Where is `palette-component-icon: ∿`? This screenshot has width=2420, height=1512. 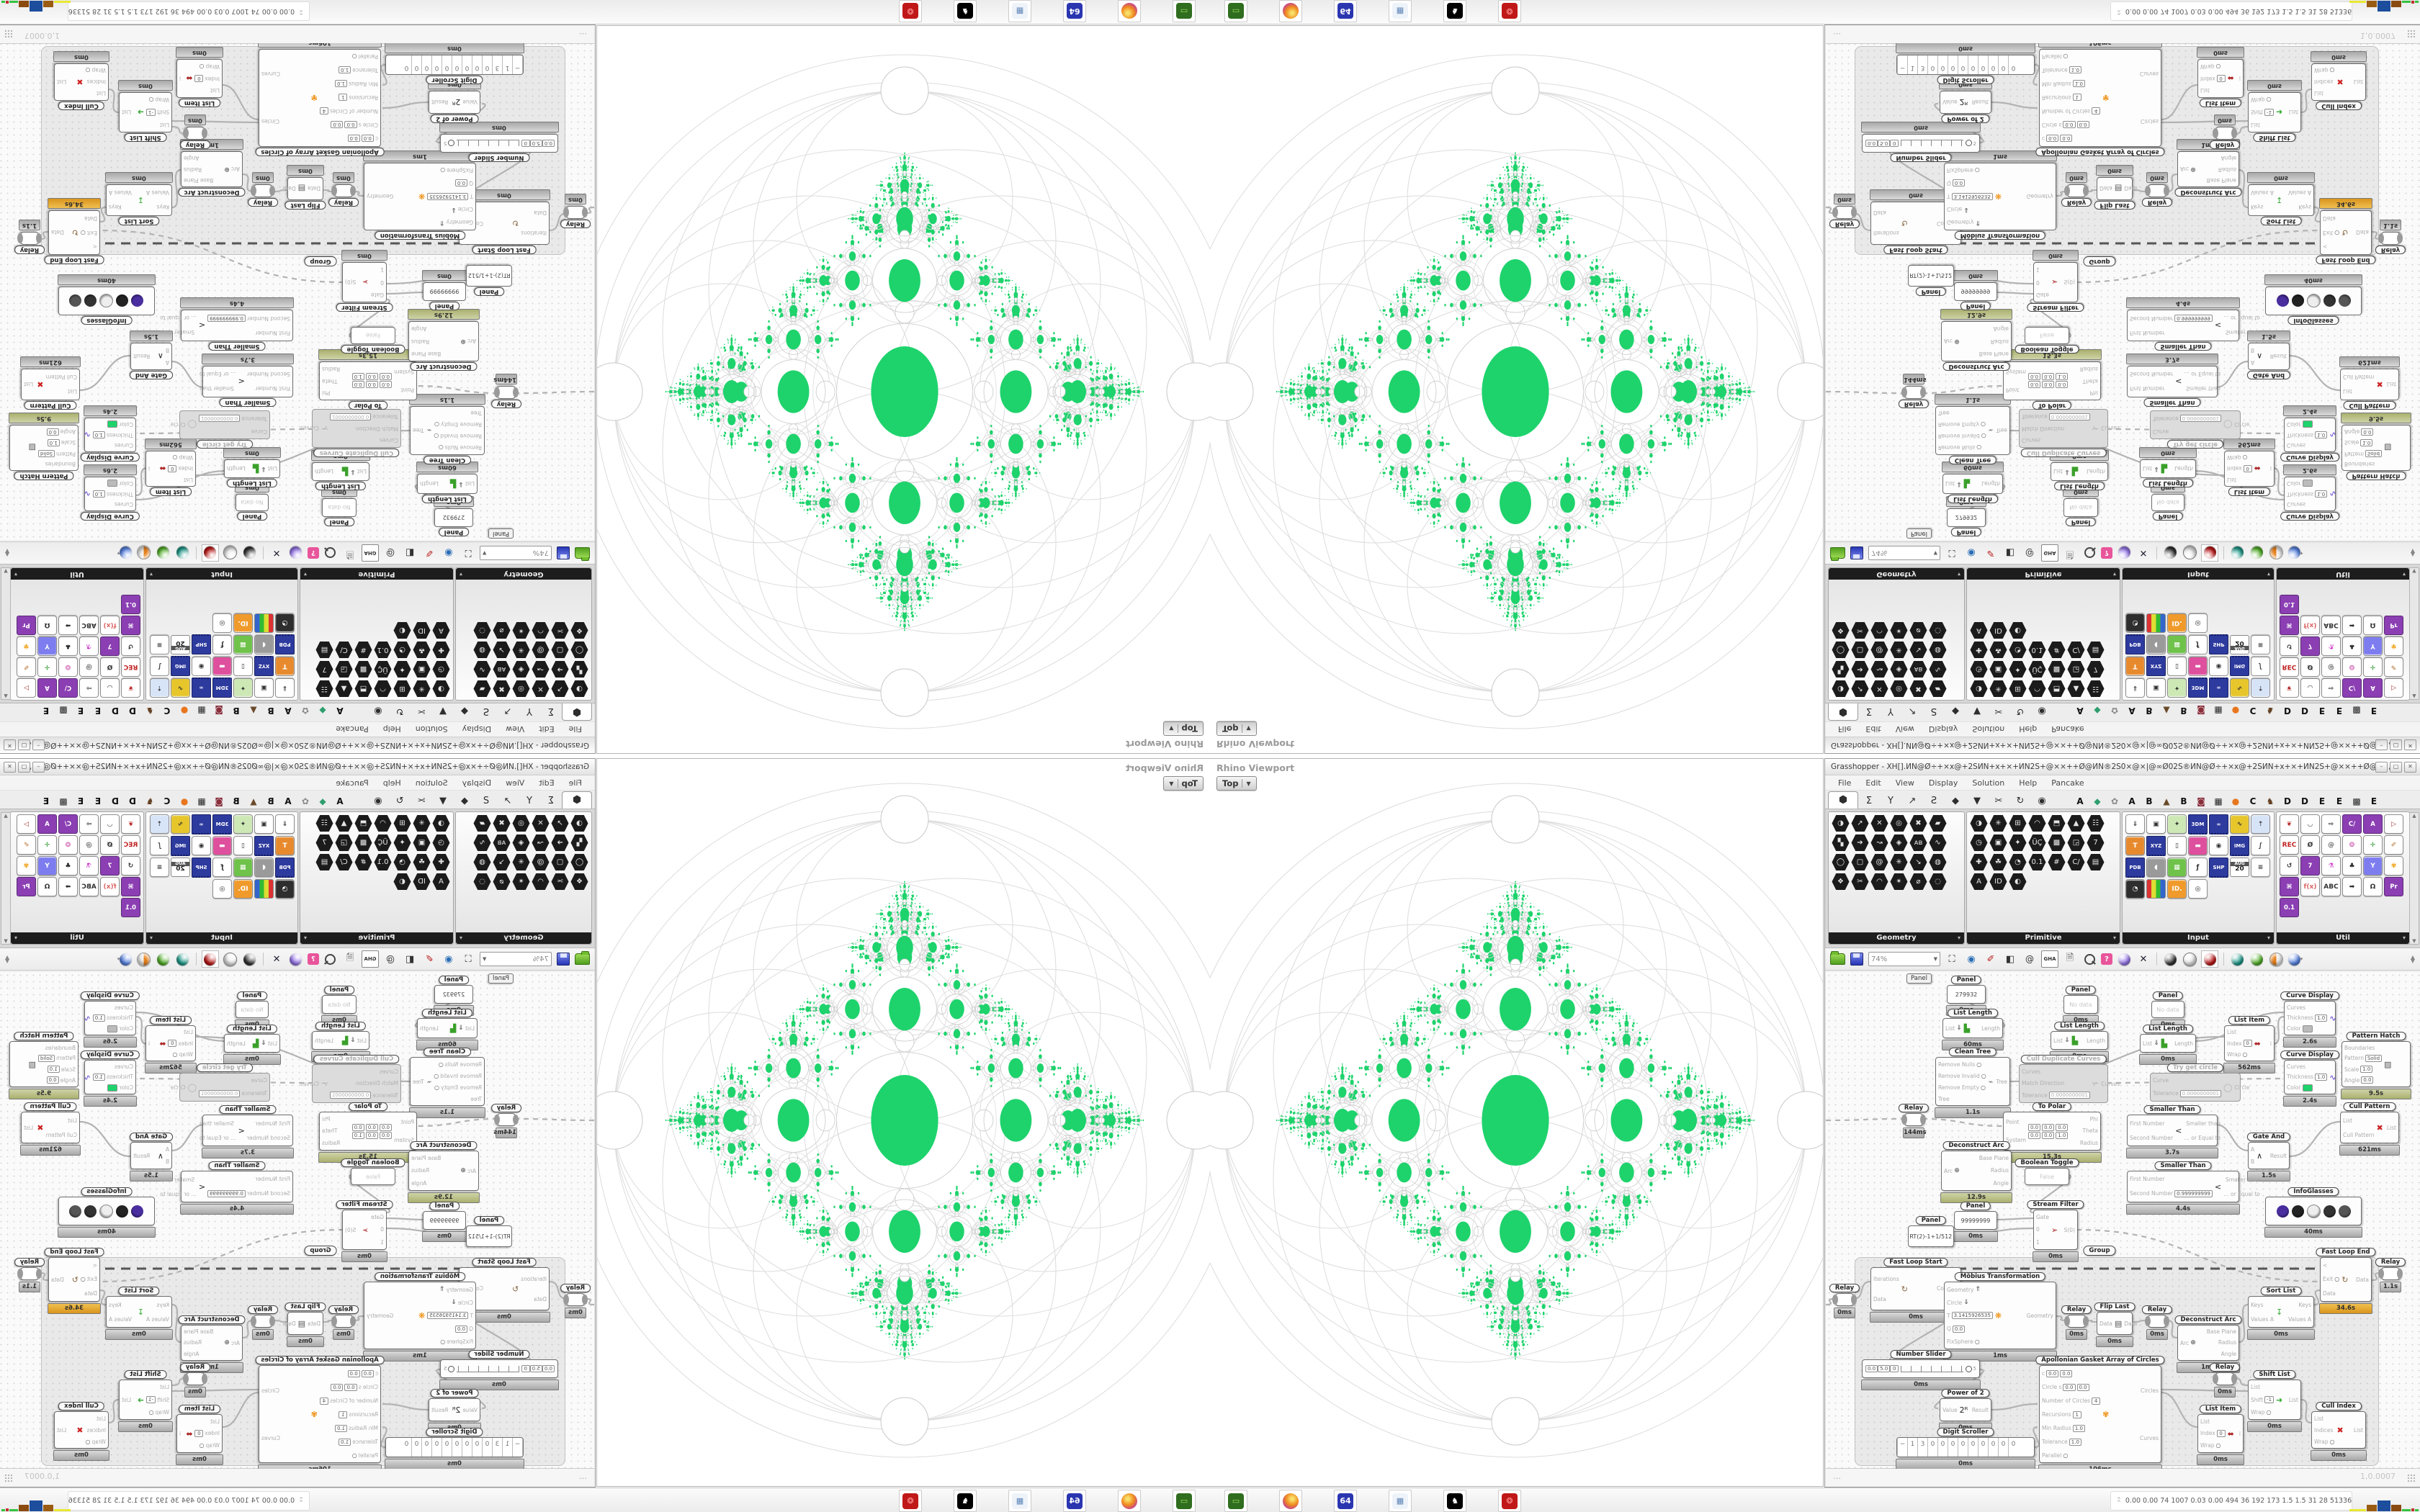
palette-component-icon: ∿ is located at coordinates (1938, 669).